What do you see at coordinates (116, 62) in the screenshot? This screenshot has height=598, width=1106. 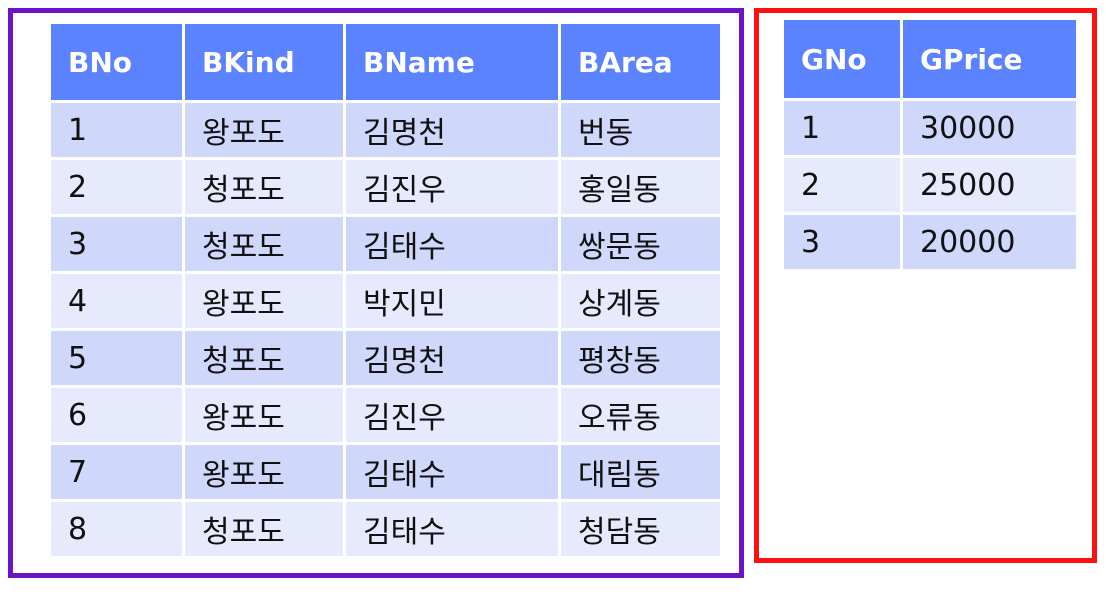 I see `header-bno: BNo` at bounding box center [116, 62].